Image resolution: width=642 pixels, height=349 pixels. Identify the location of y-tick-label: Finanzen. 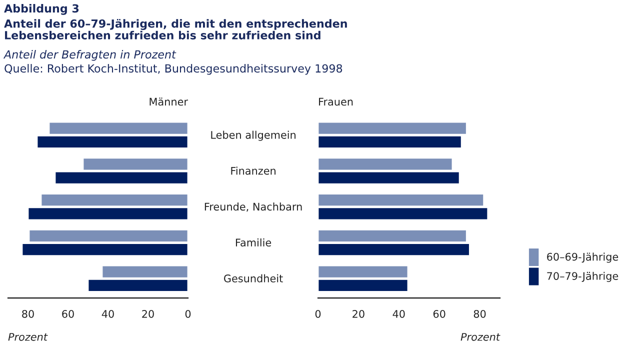
(253, 170).